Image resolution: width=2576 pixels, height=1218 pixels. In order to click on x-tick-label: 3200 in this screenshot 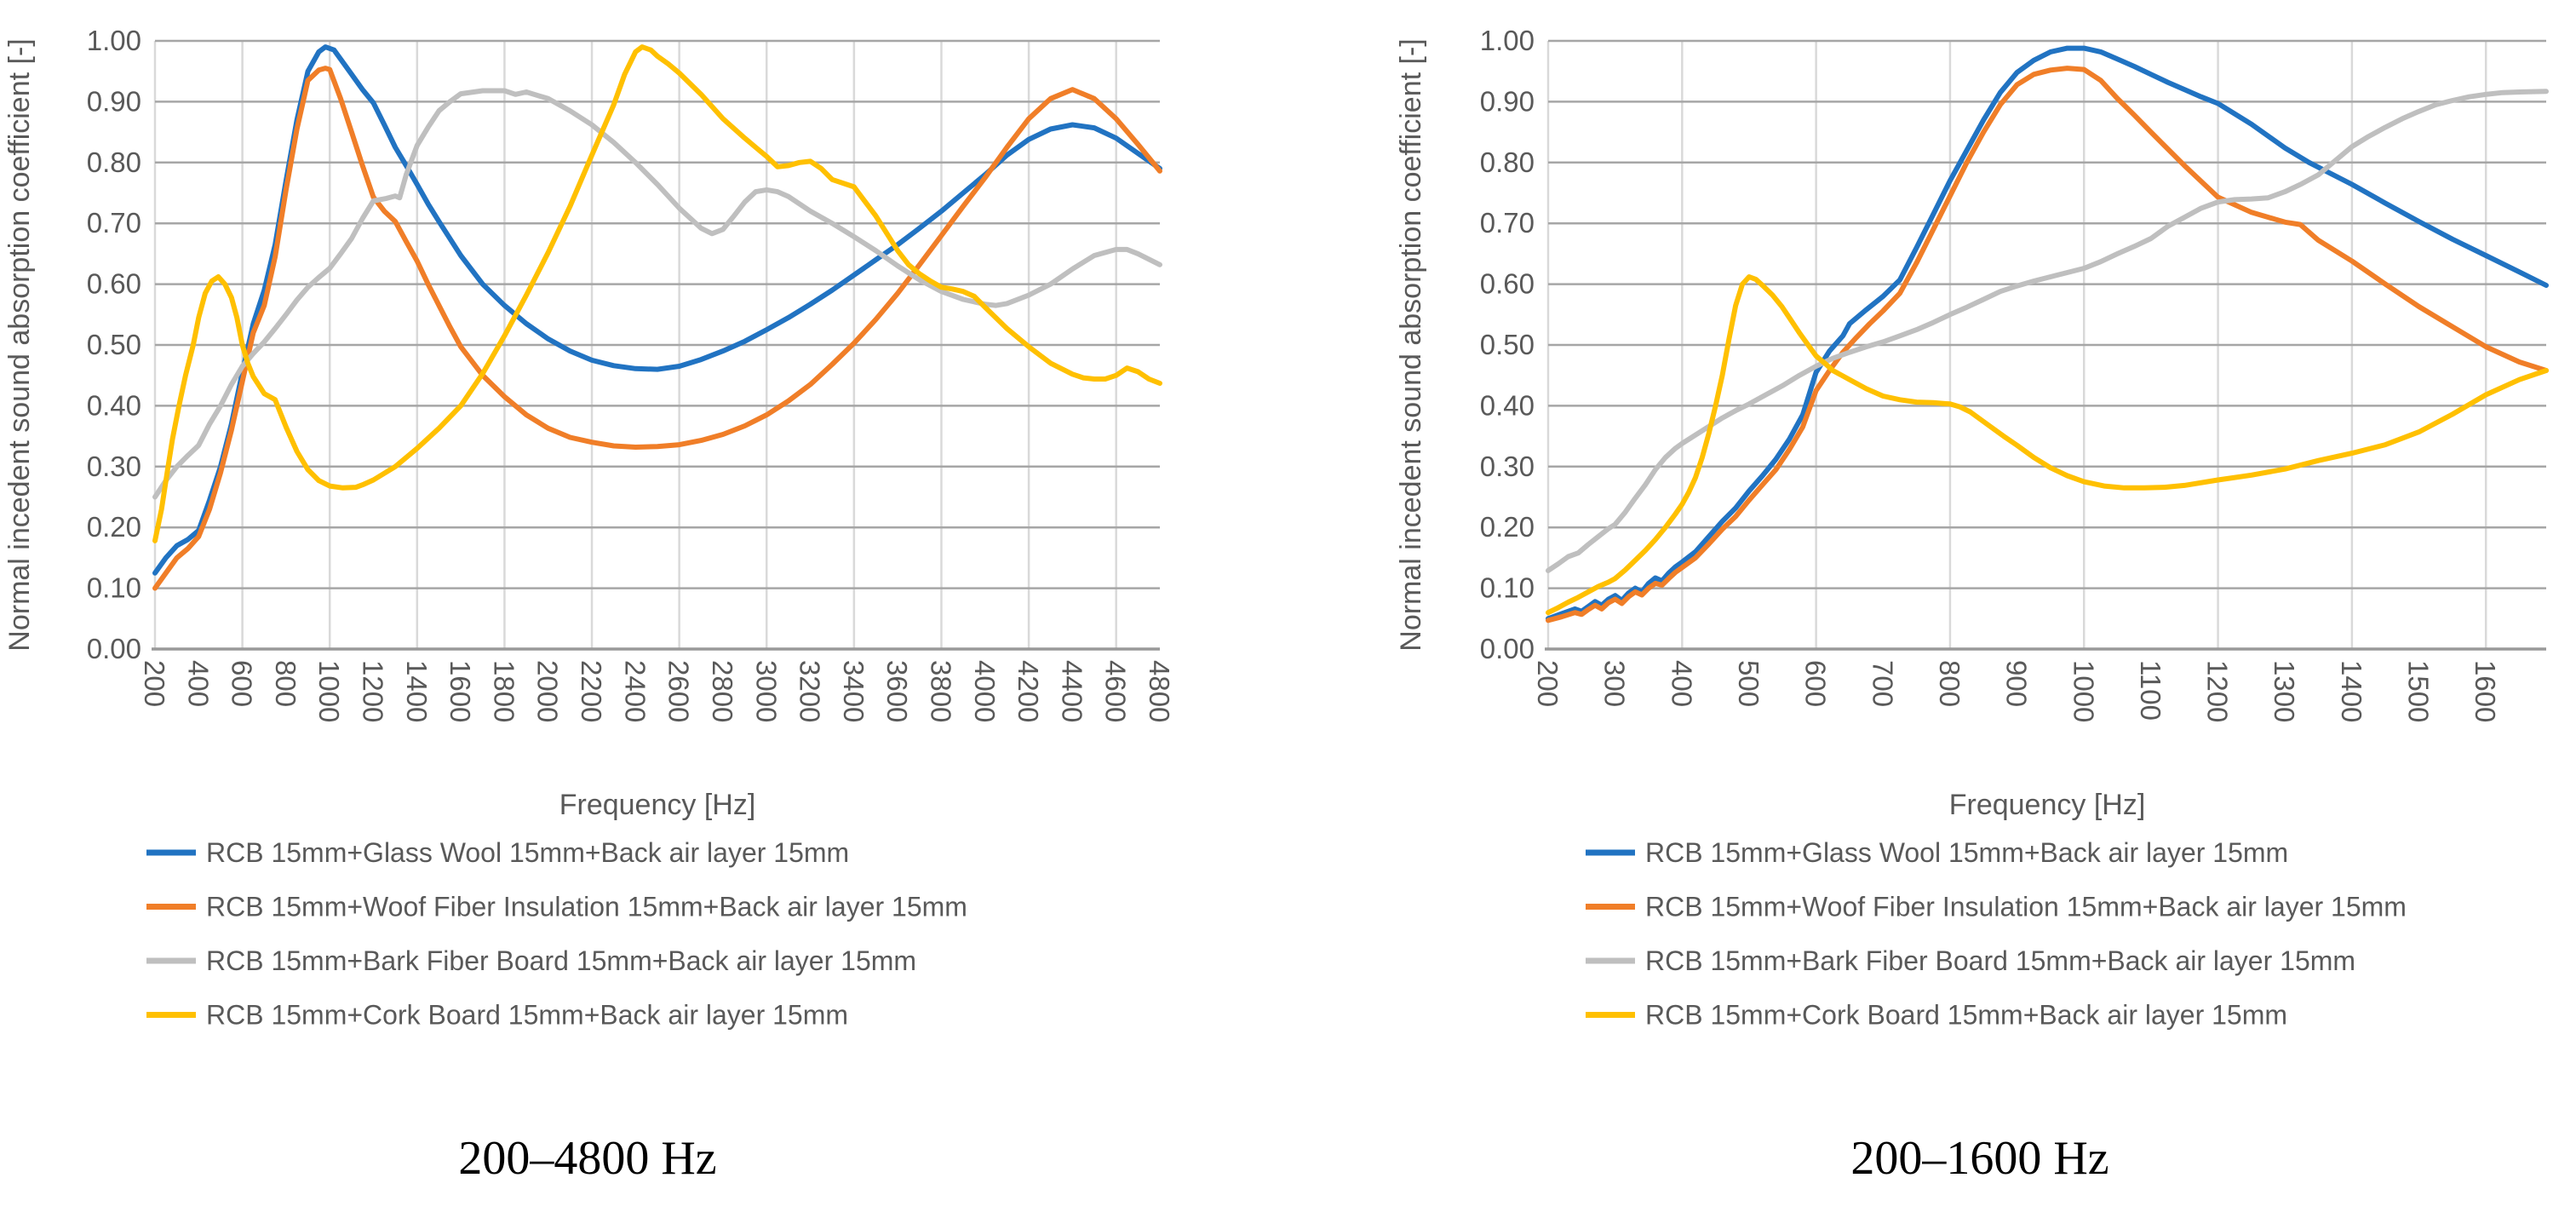, I will do `click(810, 691)`.